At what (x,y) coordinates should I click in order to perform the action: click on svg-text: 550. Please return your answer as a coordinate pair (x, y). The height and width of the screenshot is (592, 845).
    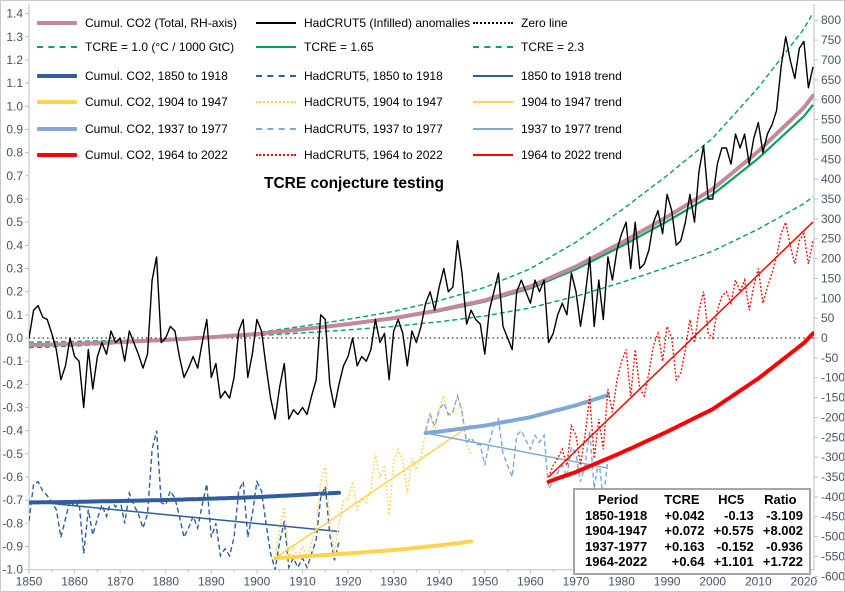
    Looking at the image, I should click on (831, 120).